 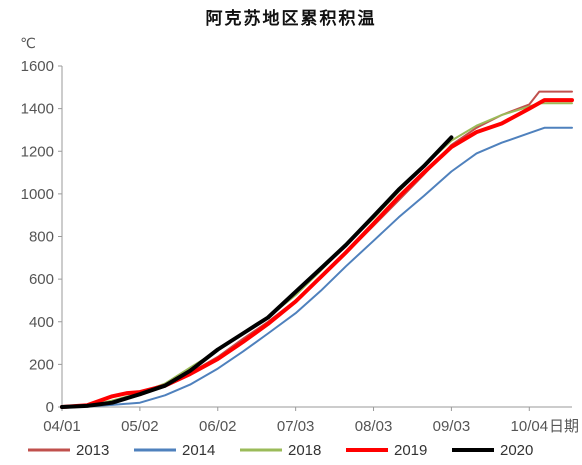 What do you see at coordinates (28, 43) in the screenshot?
I see `y-axis-unit: ℃` at bounding box center [28, 43].